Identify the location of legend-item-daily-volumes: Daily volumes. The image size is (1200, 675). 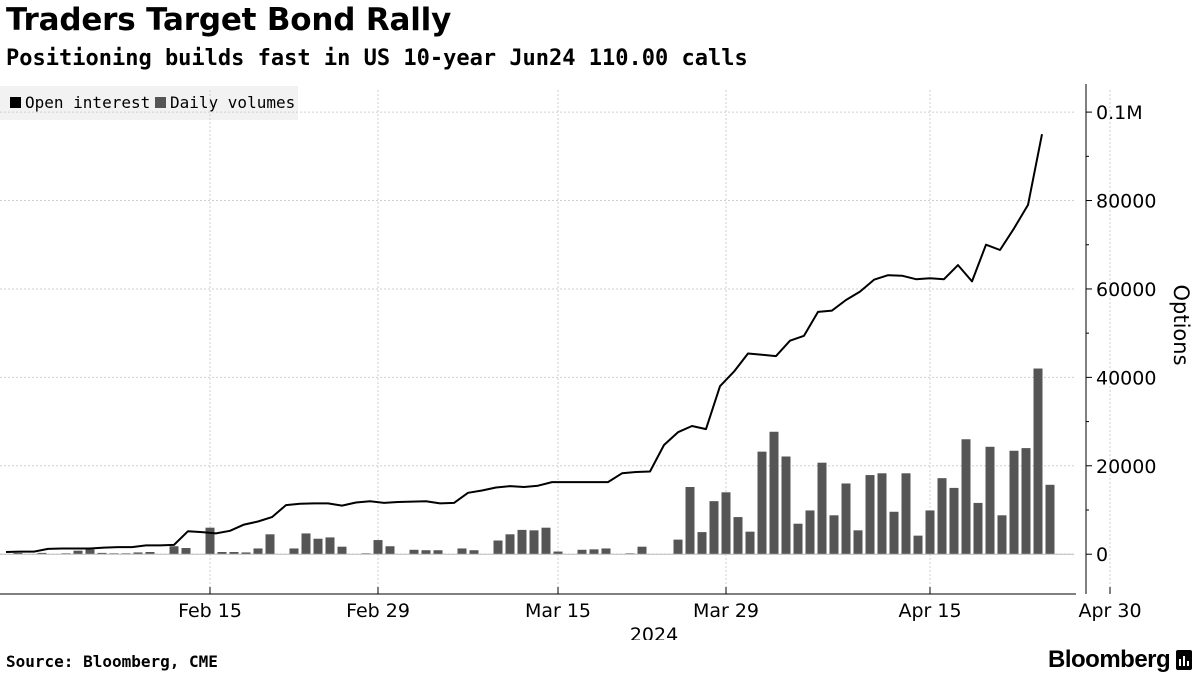
(225, 102).